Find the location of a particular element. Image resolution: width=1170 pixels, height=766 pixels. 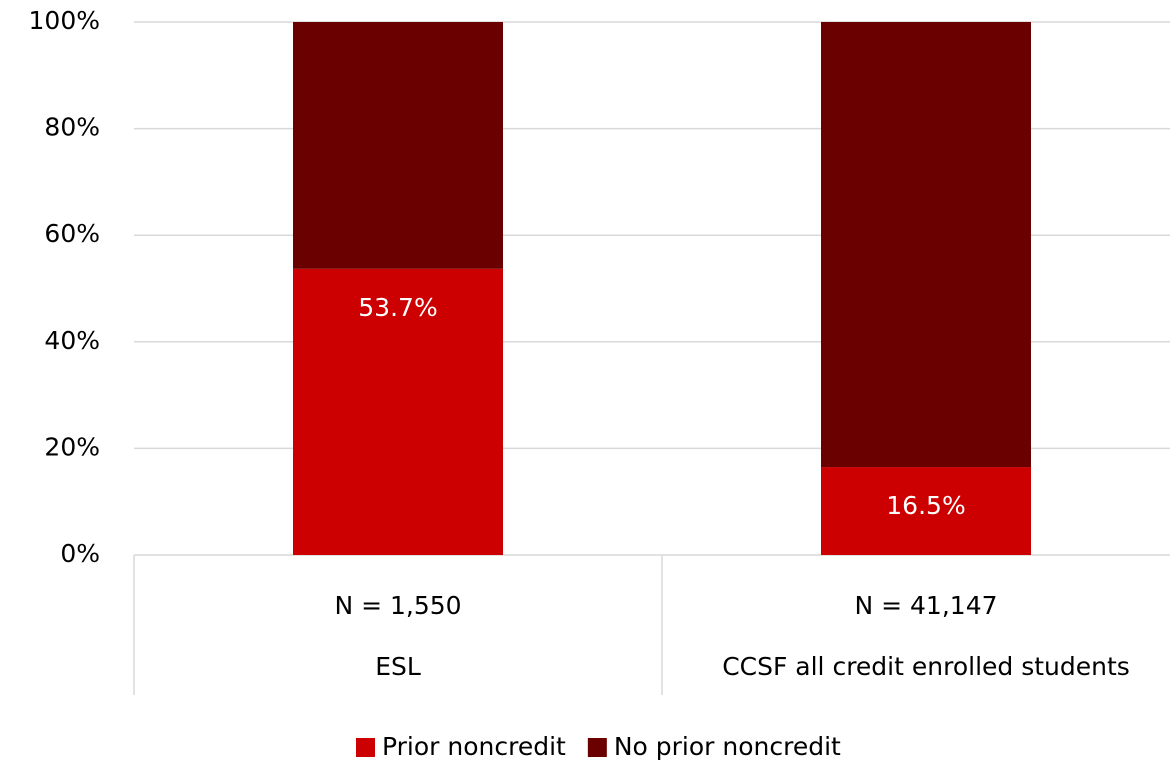

y-tick-label: 100% is located at coordinates (64, 20).